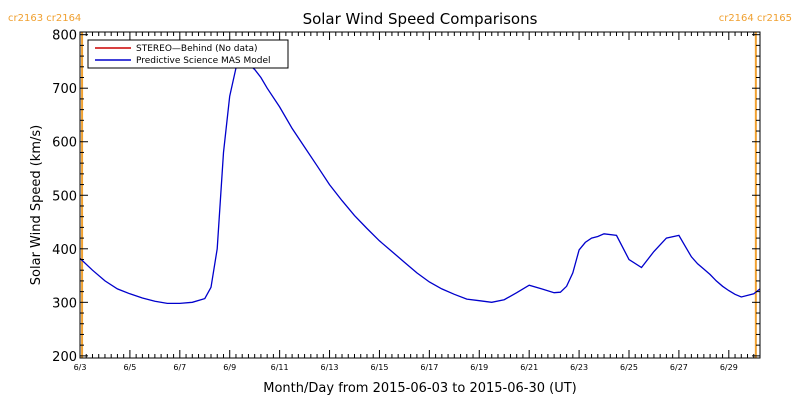 This screenshot has width=800, height=400. What do you see at coordinates (44, 18) in the screenshot?
I see `carrington-label: cr2163 cr2164` at bounding box center [44, 18].